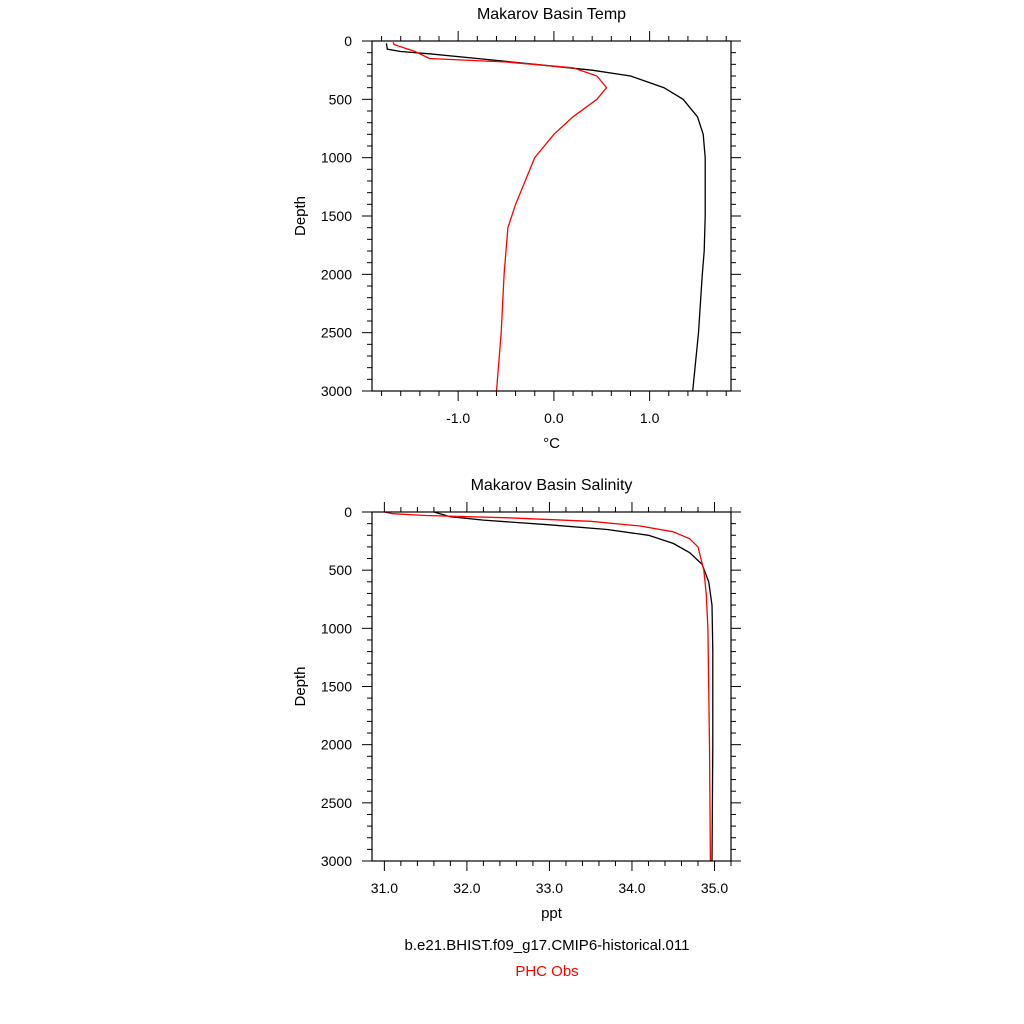 The height and width of the screenshot is (1024, 1024). I want to click on x-tick-label: 0.0, so click(554, 418).